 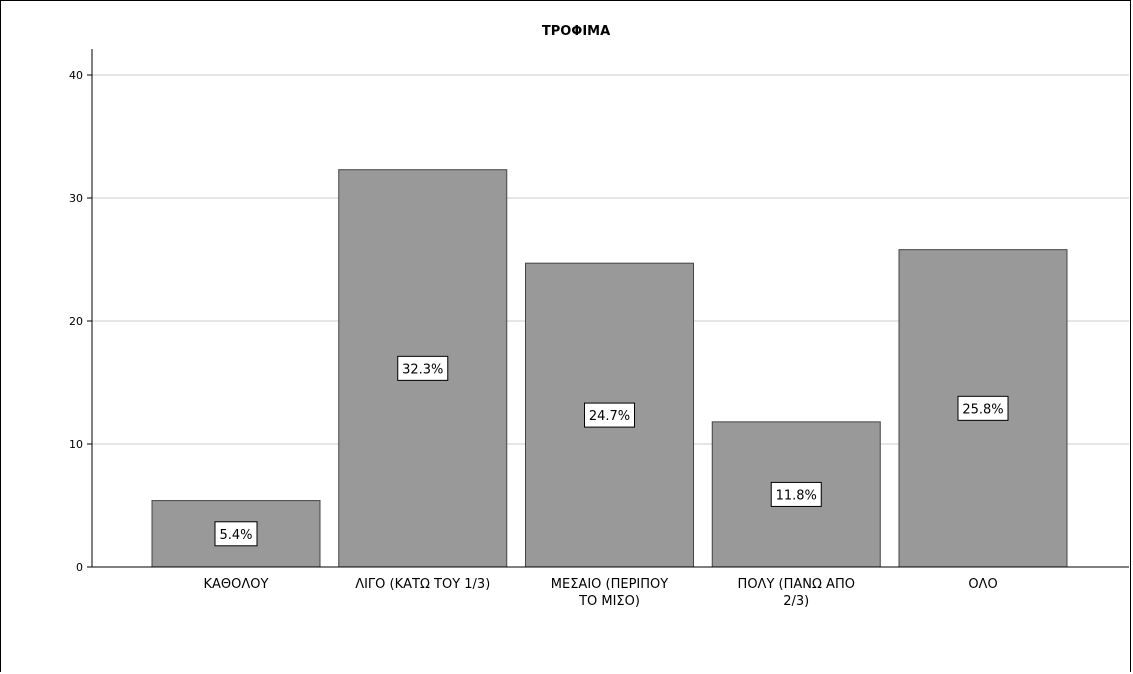 I want to click on data-label: 11.8%, so click(x=796, y=495).